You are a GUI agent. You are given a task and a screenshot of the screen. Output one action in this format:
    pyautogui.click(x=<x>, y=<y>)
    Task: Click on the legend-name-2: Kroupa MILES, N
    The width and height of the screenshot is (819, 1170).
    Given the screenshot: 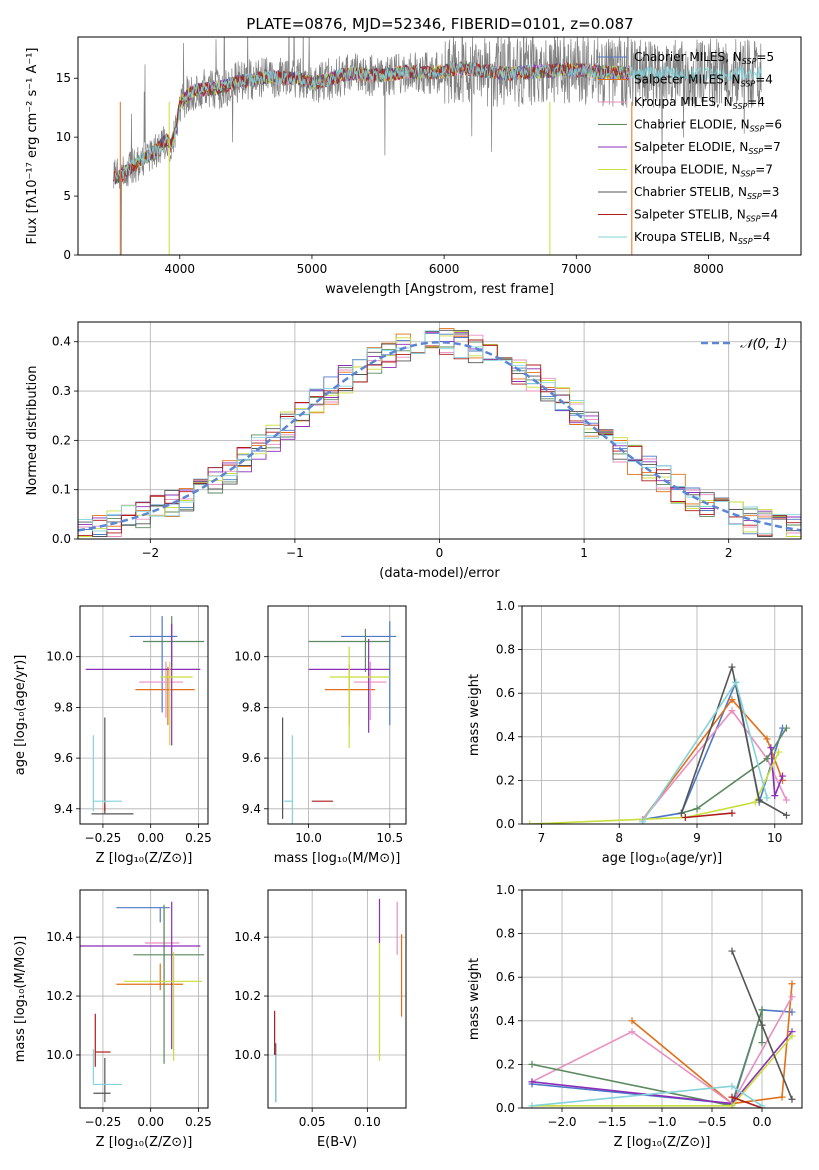 What is the action you would take?
    pyautogui.click(x=683, y=102)
    